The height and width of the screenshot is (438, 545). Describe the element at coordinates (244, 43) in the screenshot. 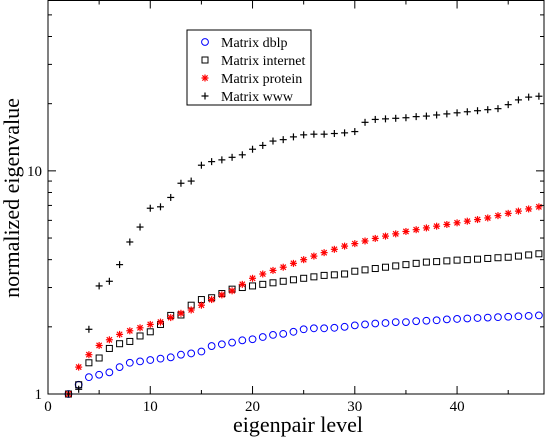

I see `legend-entry: Matrix dblp` at that location.